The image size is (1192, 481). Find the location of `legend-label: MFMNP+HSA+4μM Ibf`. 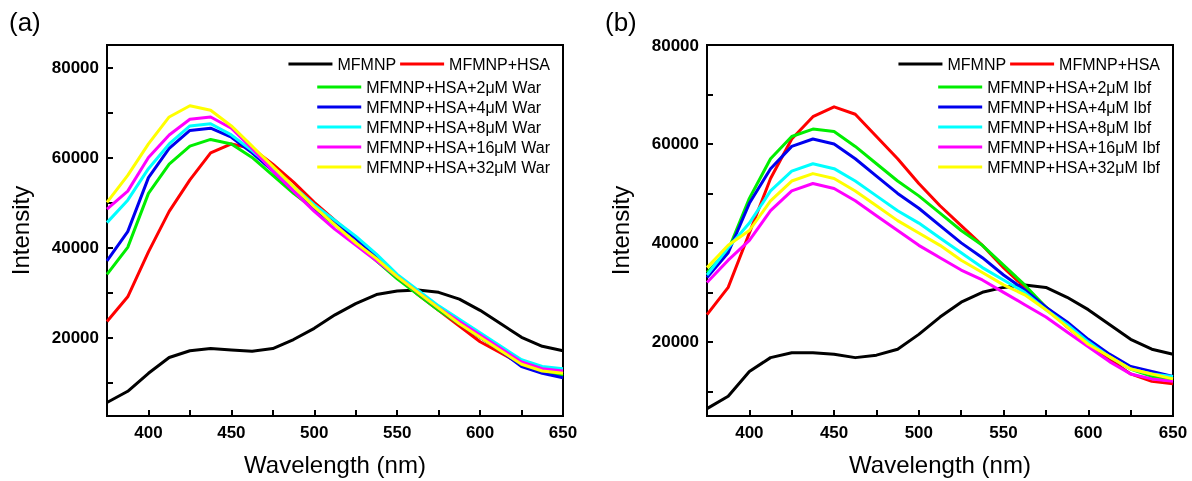

legend-label: MFMNP+HSA+4μM Ibf is located at coordinates (1069, 107).